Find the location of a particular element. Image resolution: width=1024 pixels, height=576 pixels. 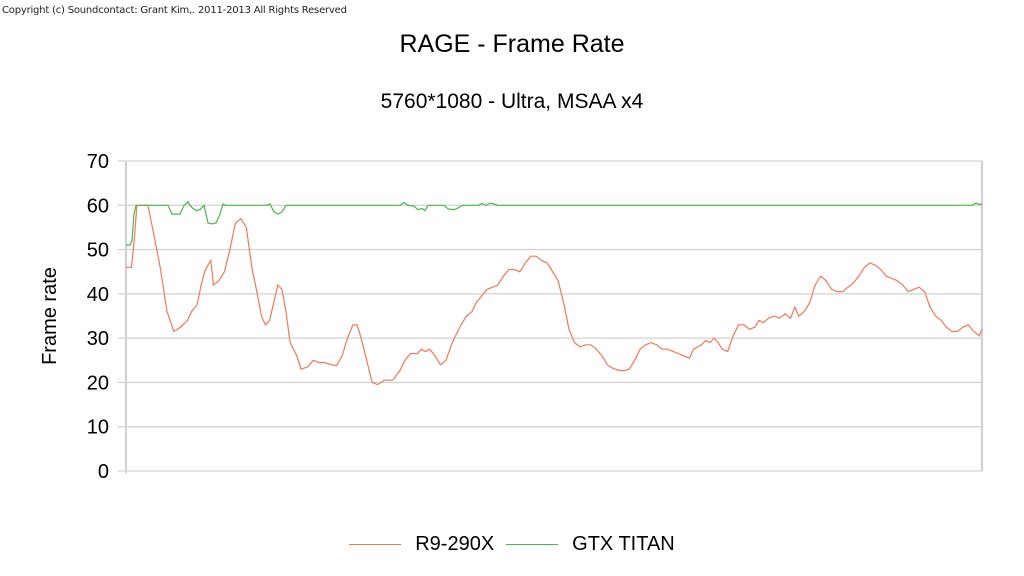

svg-text: 0 is located at coordinates (103, 472).